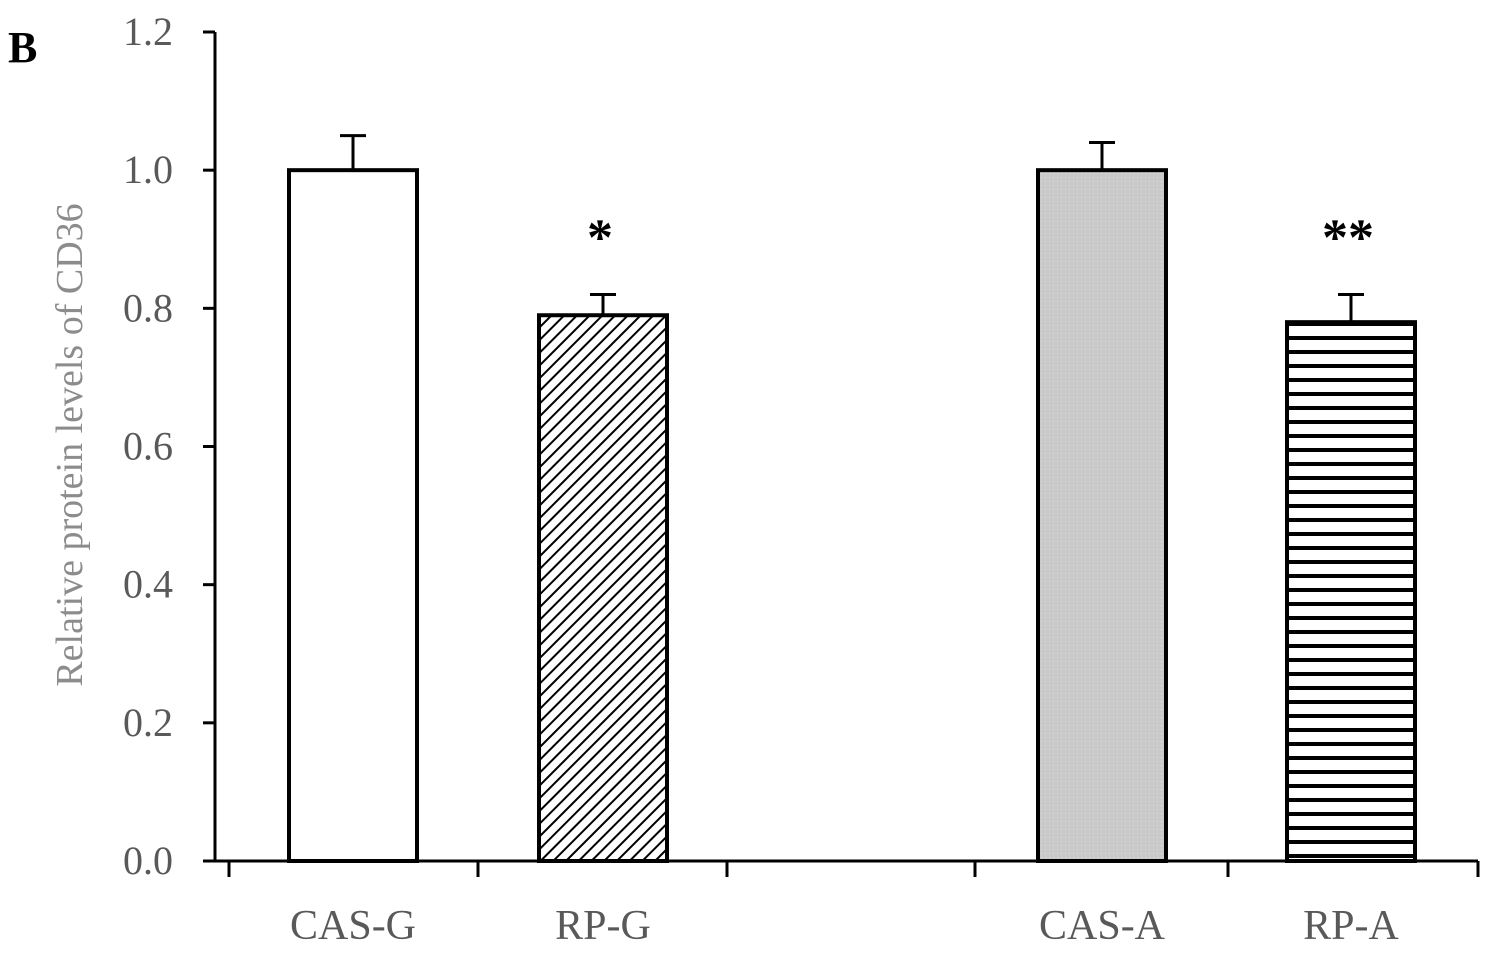 This screenshot has height=955, width=1497. I want to click on y-tick-label: 0.0, so click(148, 860).